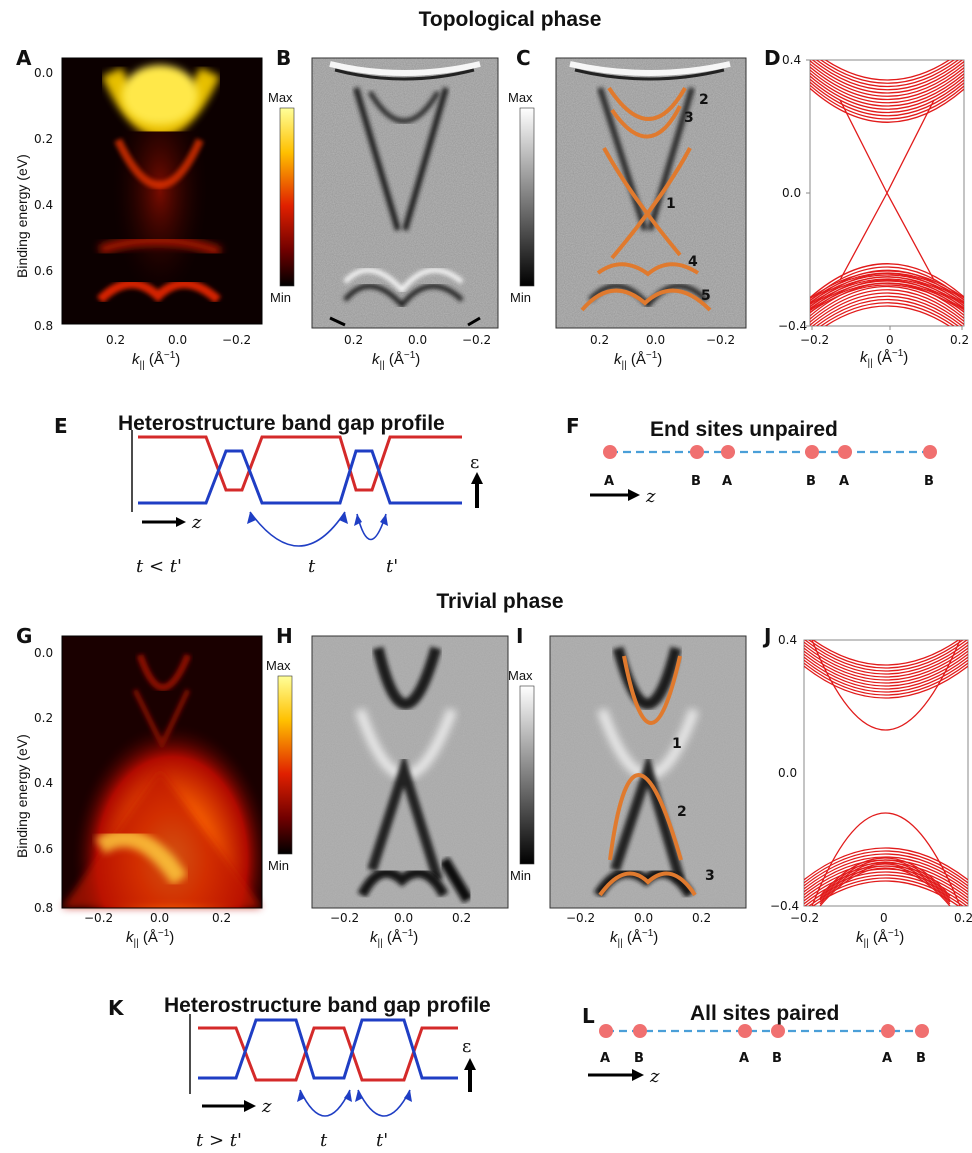 This screenshot has width=972, height=1153. I want to click on site-a1, so click(610, 452).